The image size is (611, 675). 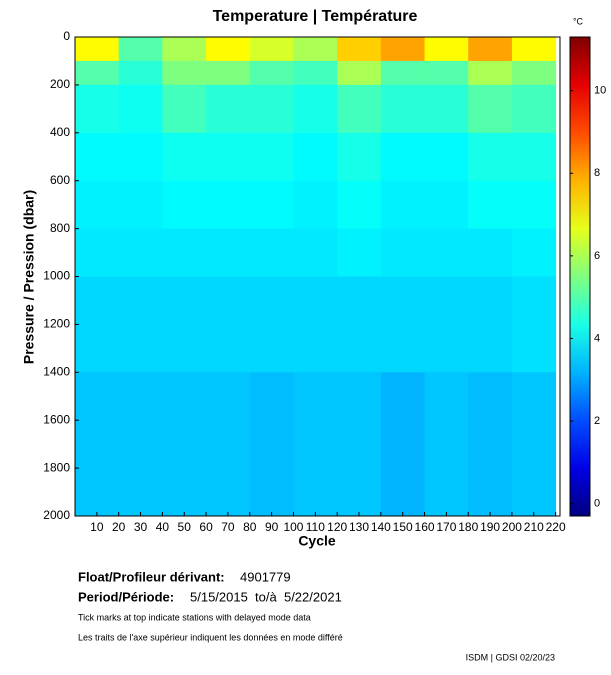 I want to click on x-tick-label: 210, so click(x=534, y=527).